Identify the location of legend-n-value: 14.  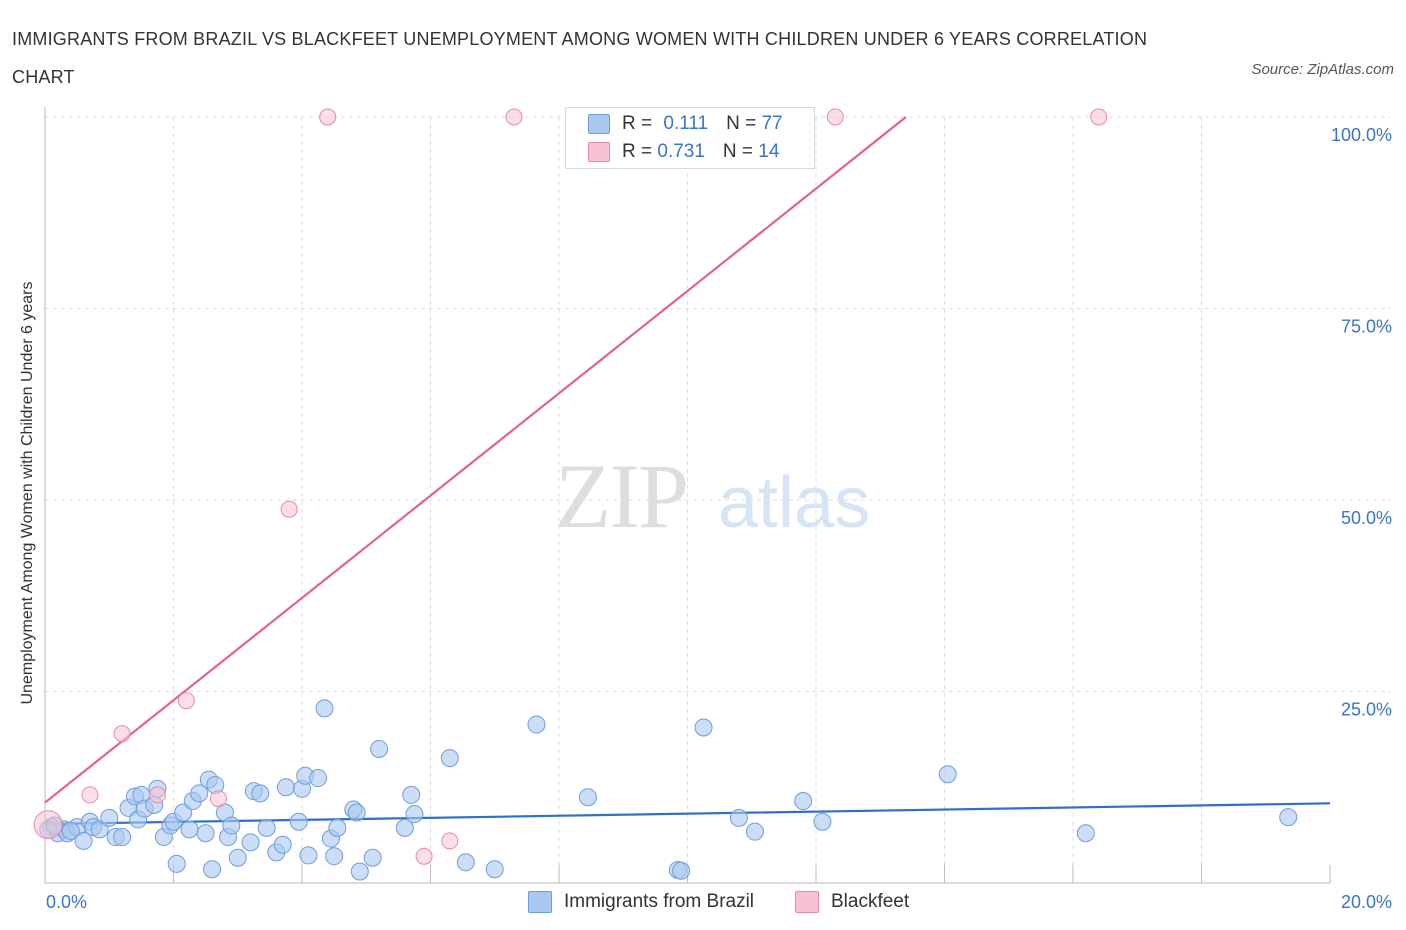
(769, 151).